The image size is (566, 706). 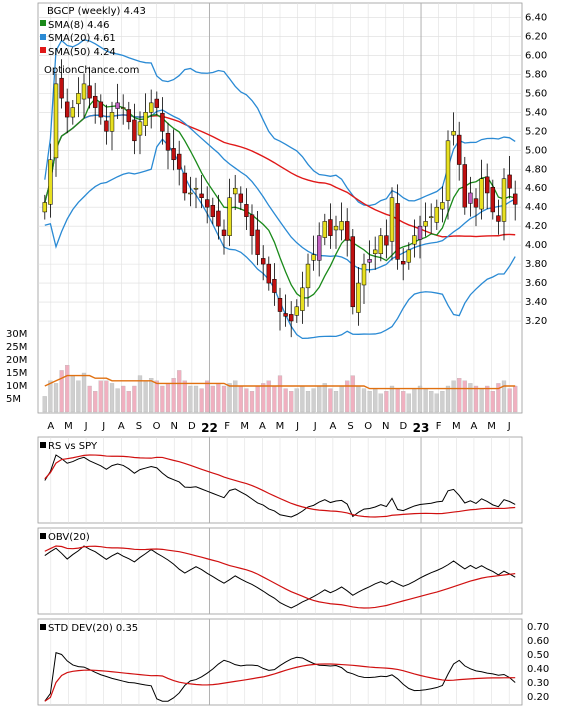 I want to click on price-tick-label: 3.20, so click(x=536, y=321).